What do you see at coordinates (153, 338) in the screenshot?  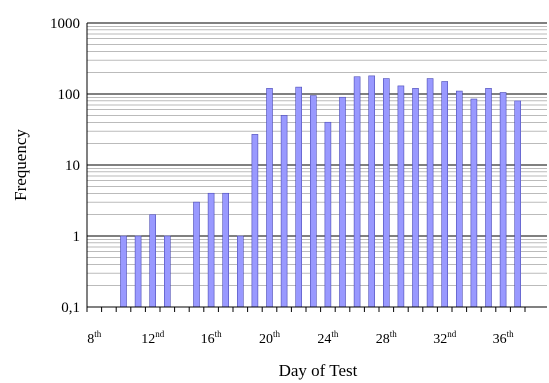 I see `x-tick-label: 12nd` at bounding box center [153, 338].